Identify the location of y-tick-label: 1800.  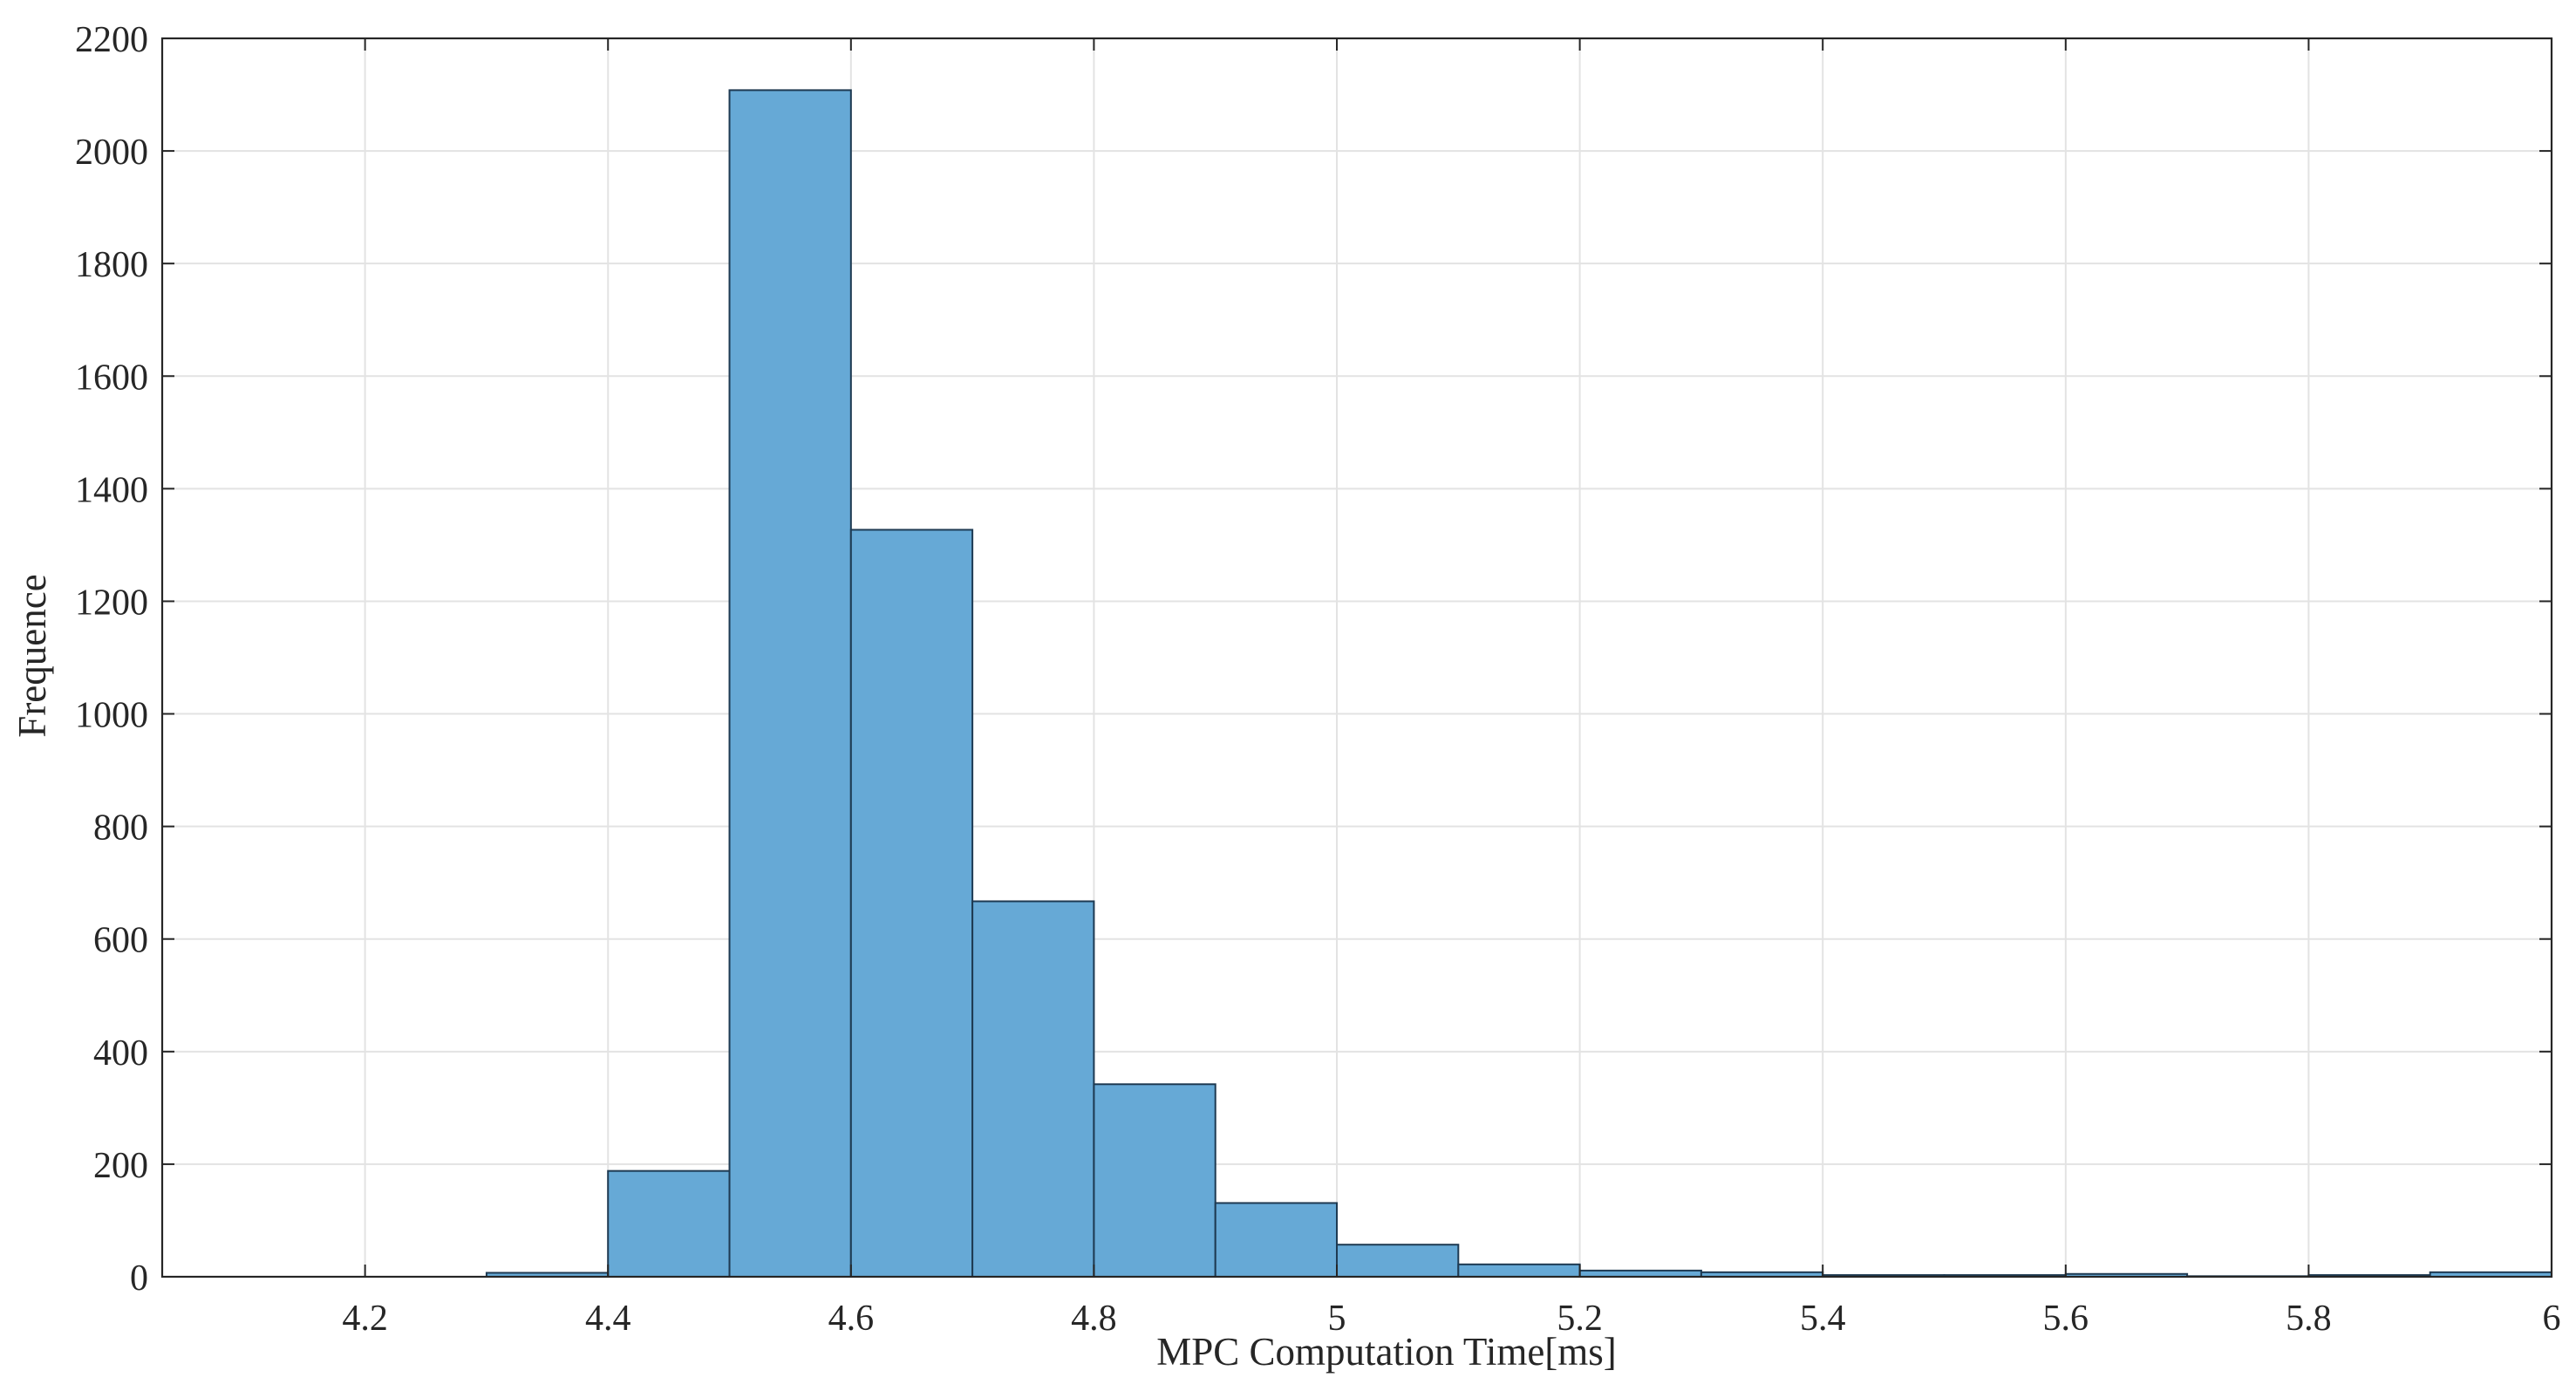
(111, 265).